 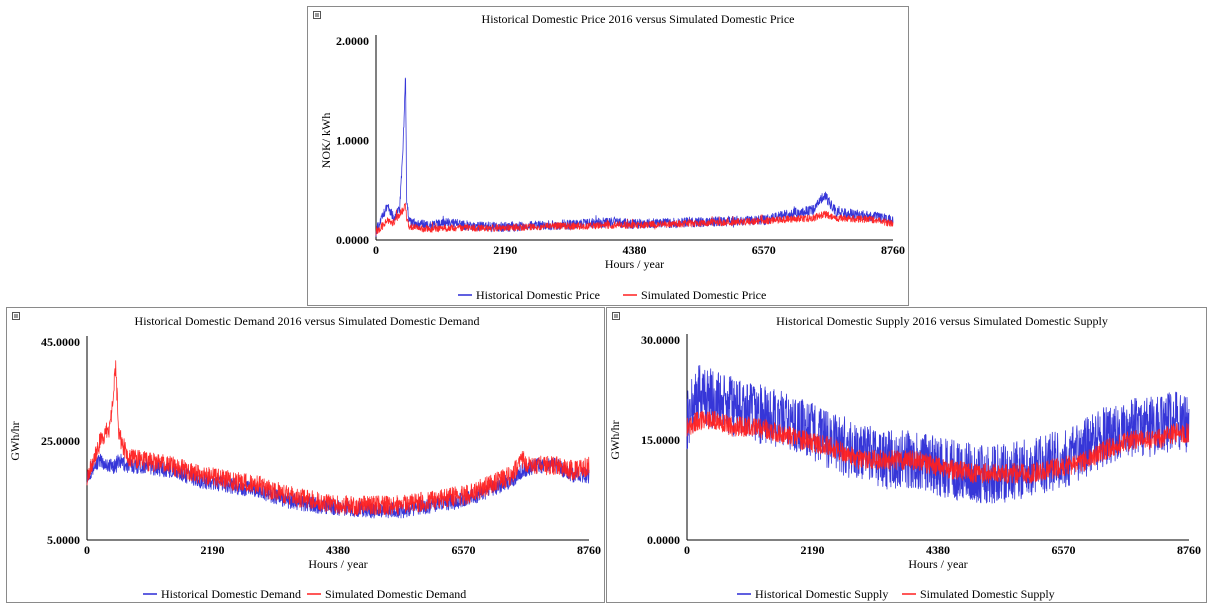 I want to click on legend-entry: Simulated Domestic Price, so click(x=703, y=295).